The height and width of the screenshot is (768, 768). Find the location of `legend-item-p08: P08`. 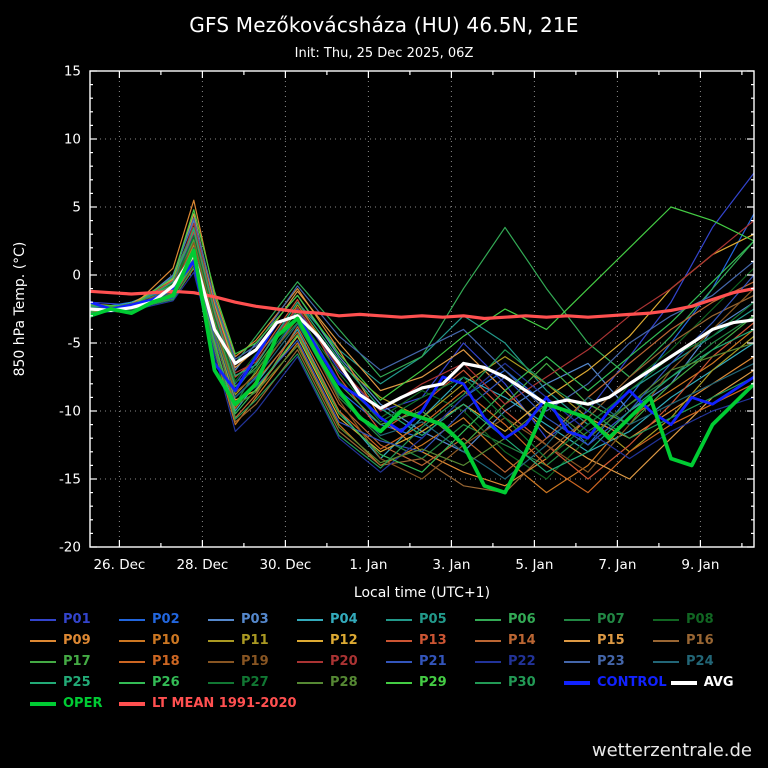

legend-item-p08: P08 is located at coordinates (697, 619).